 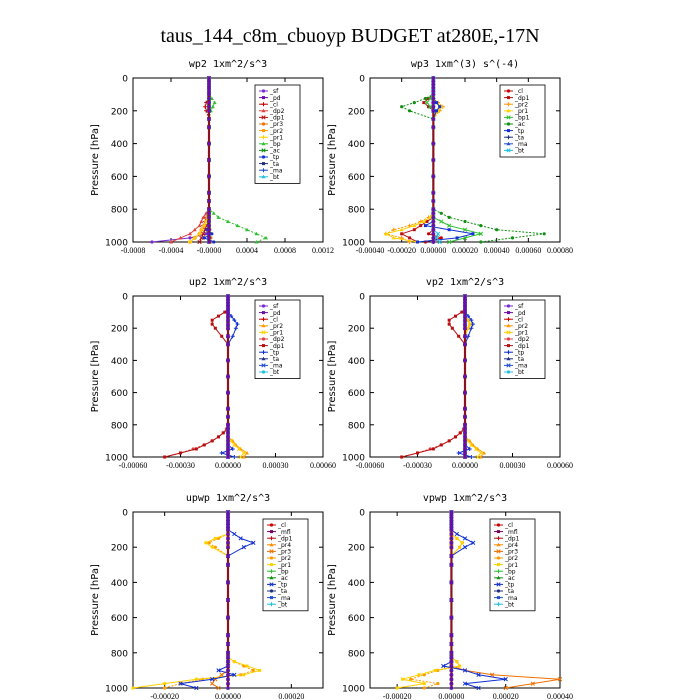 I want to click on y-tick-label: 600, so click(x=356, y=394).